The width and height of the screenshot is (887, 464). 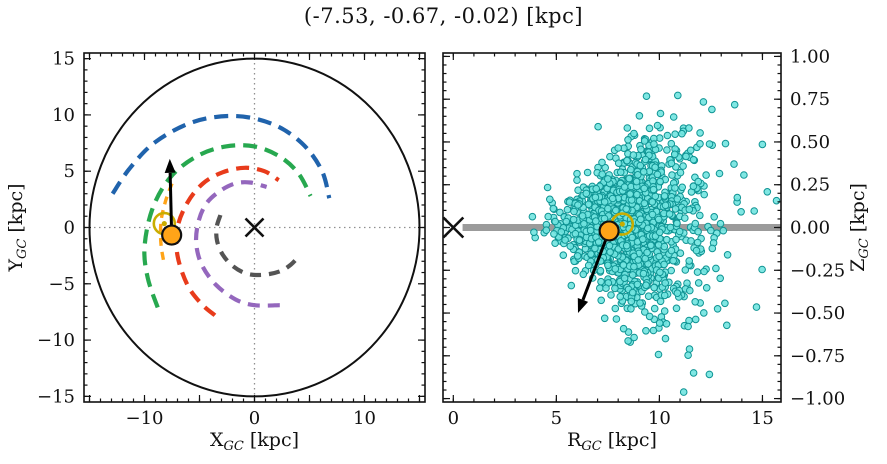 I want to click on rz-yaxis-label: ZGC [kpc], so click(x=859, y=227).